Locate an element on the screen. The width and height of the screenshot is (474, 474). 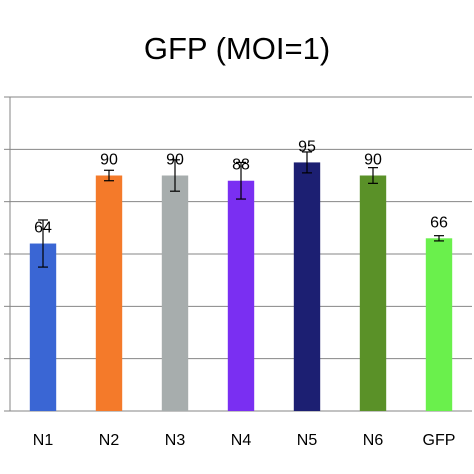
bar-n1 is located at coordinates (43, 327).